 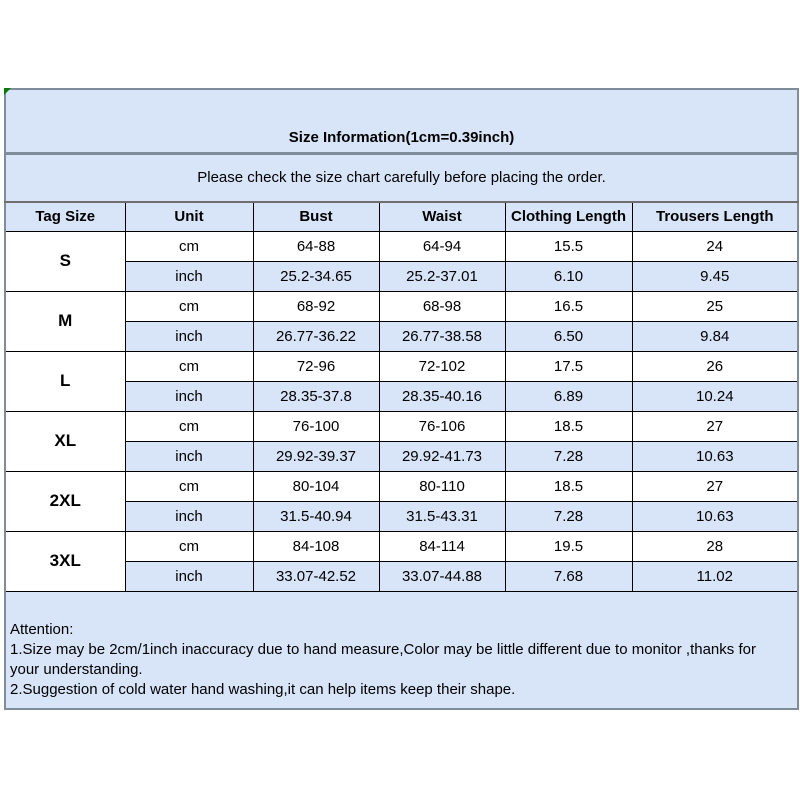 I want to click on value-cell: 25, so click(x=715, y=306).